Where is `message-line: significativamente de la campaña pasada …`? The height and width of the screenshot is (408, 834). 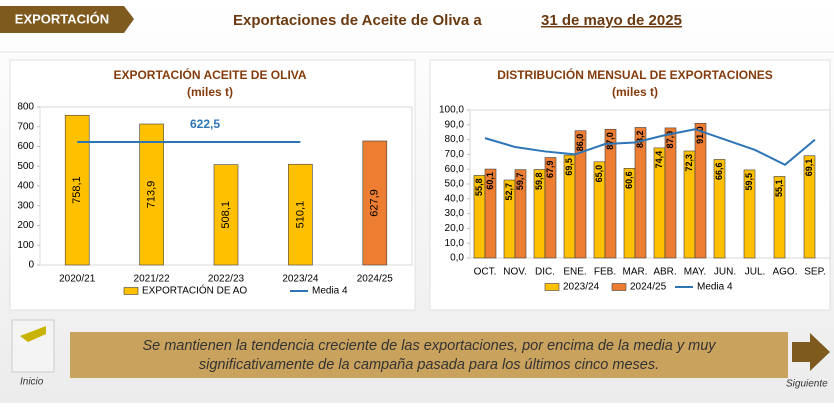 message-line: significativamente de la campaña pasada … is located at coordinates (429, 365).